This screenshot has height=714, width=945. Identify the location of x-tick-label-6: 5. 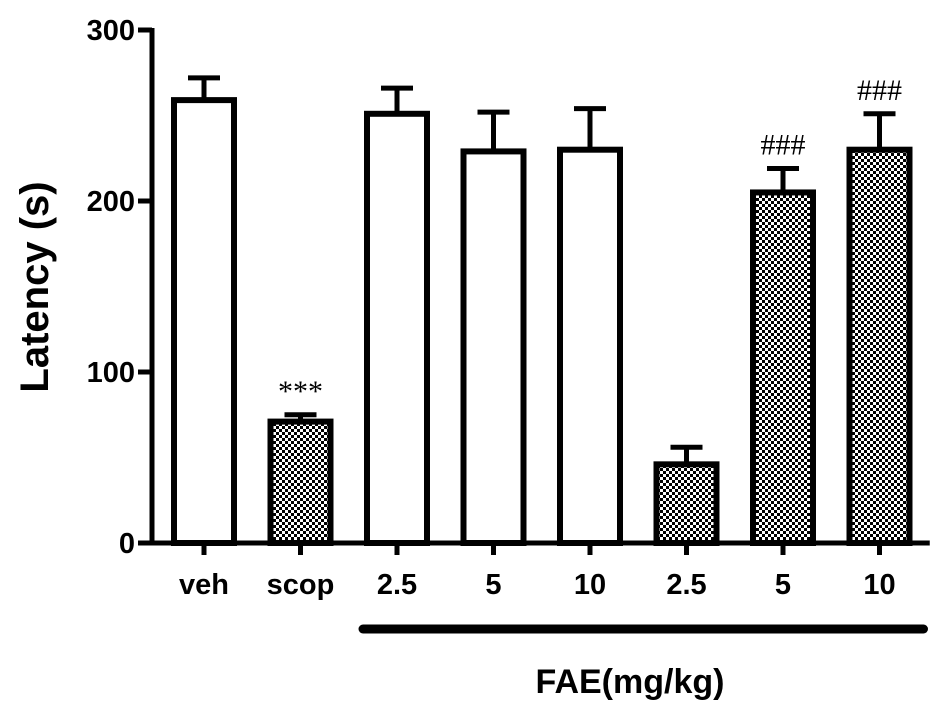
(783, 585).